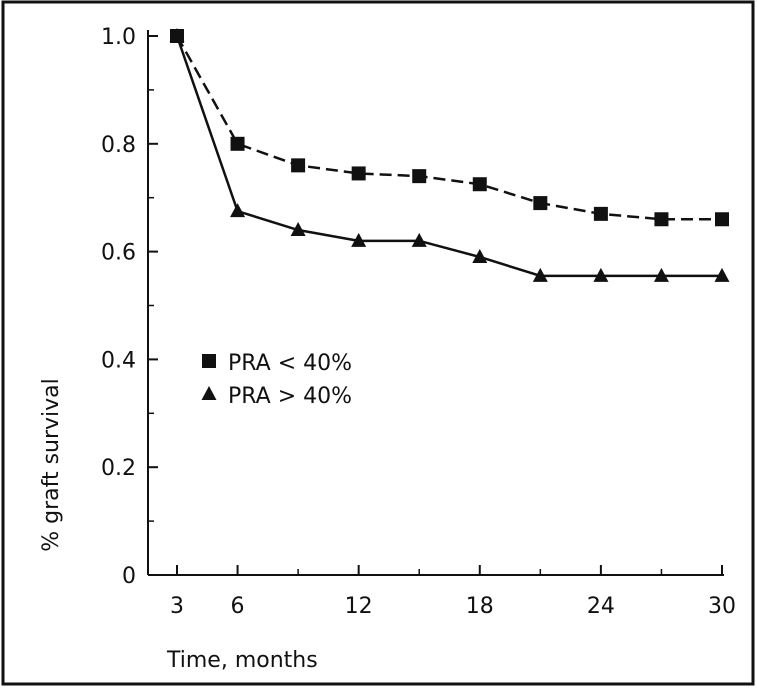  Describe the element at coordinates (290, 363) in the screenshot. I see `legend-label: PRA < 40%` at that location.